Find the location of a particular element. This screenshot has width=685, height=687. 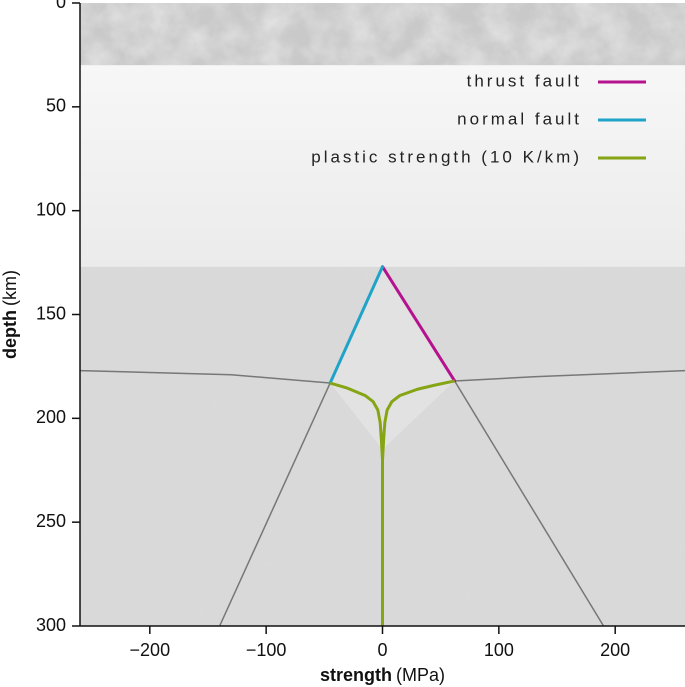

x-axis-title-main: strength is located at coordinates (356, 675).